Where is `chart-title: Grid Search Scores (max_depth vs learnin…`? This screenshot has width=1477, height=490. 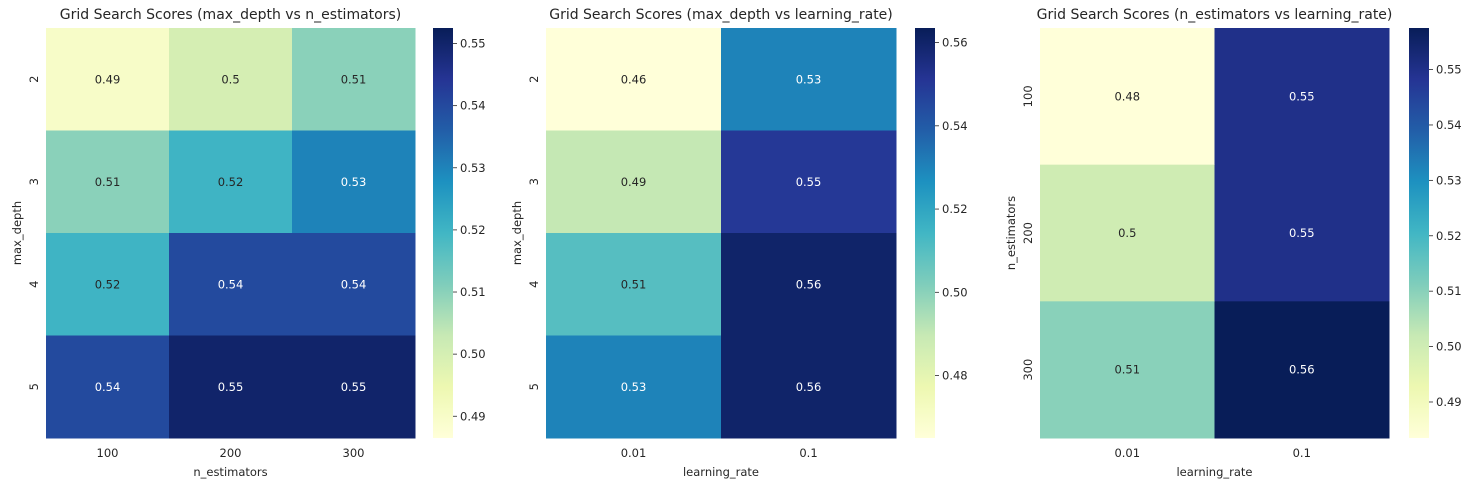 chart-title: Grid Search Scores (max_depth vs learnin… is located at coordinates (721, 15).